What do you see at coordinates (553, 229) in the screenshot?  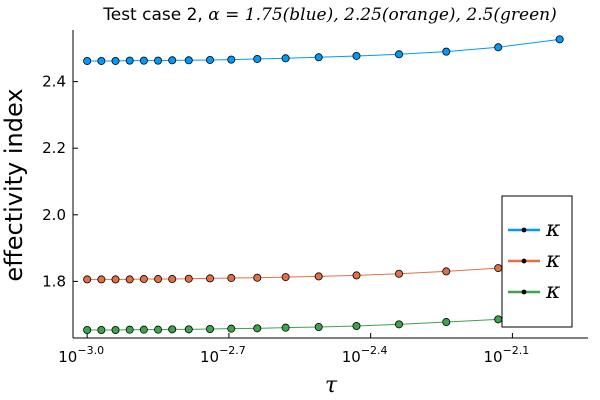 I see `legend-label-1: κ` at bounding box center [553, 229].